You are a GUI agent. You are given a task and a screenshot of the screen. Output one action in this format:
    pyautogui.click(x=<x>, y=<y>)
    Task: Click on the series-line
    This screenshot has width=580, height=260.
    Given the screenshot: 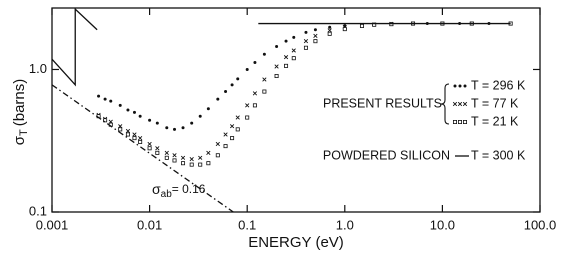 What is the action you would take?
    pyautogui.click(x=74, y=47)
    